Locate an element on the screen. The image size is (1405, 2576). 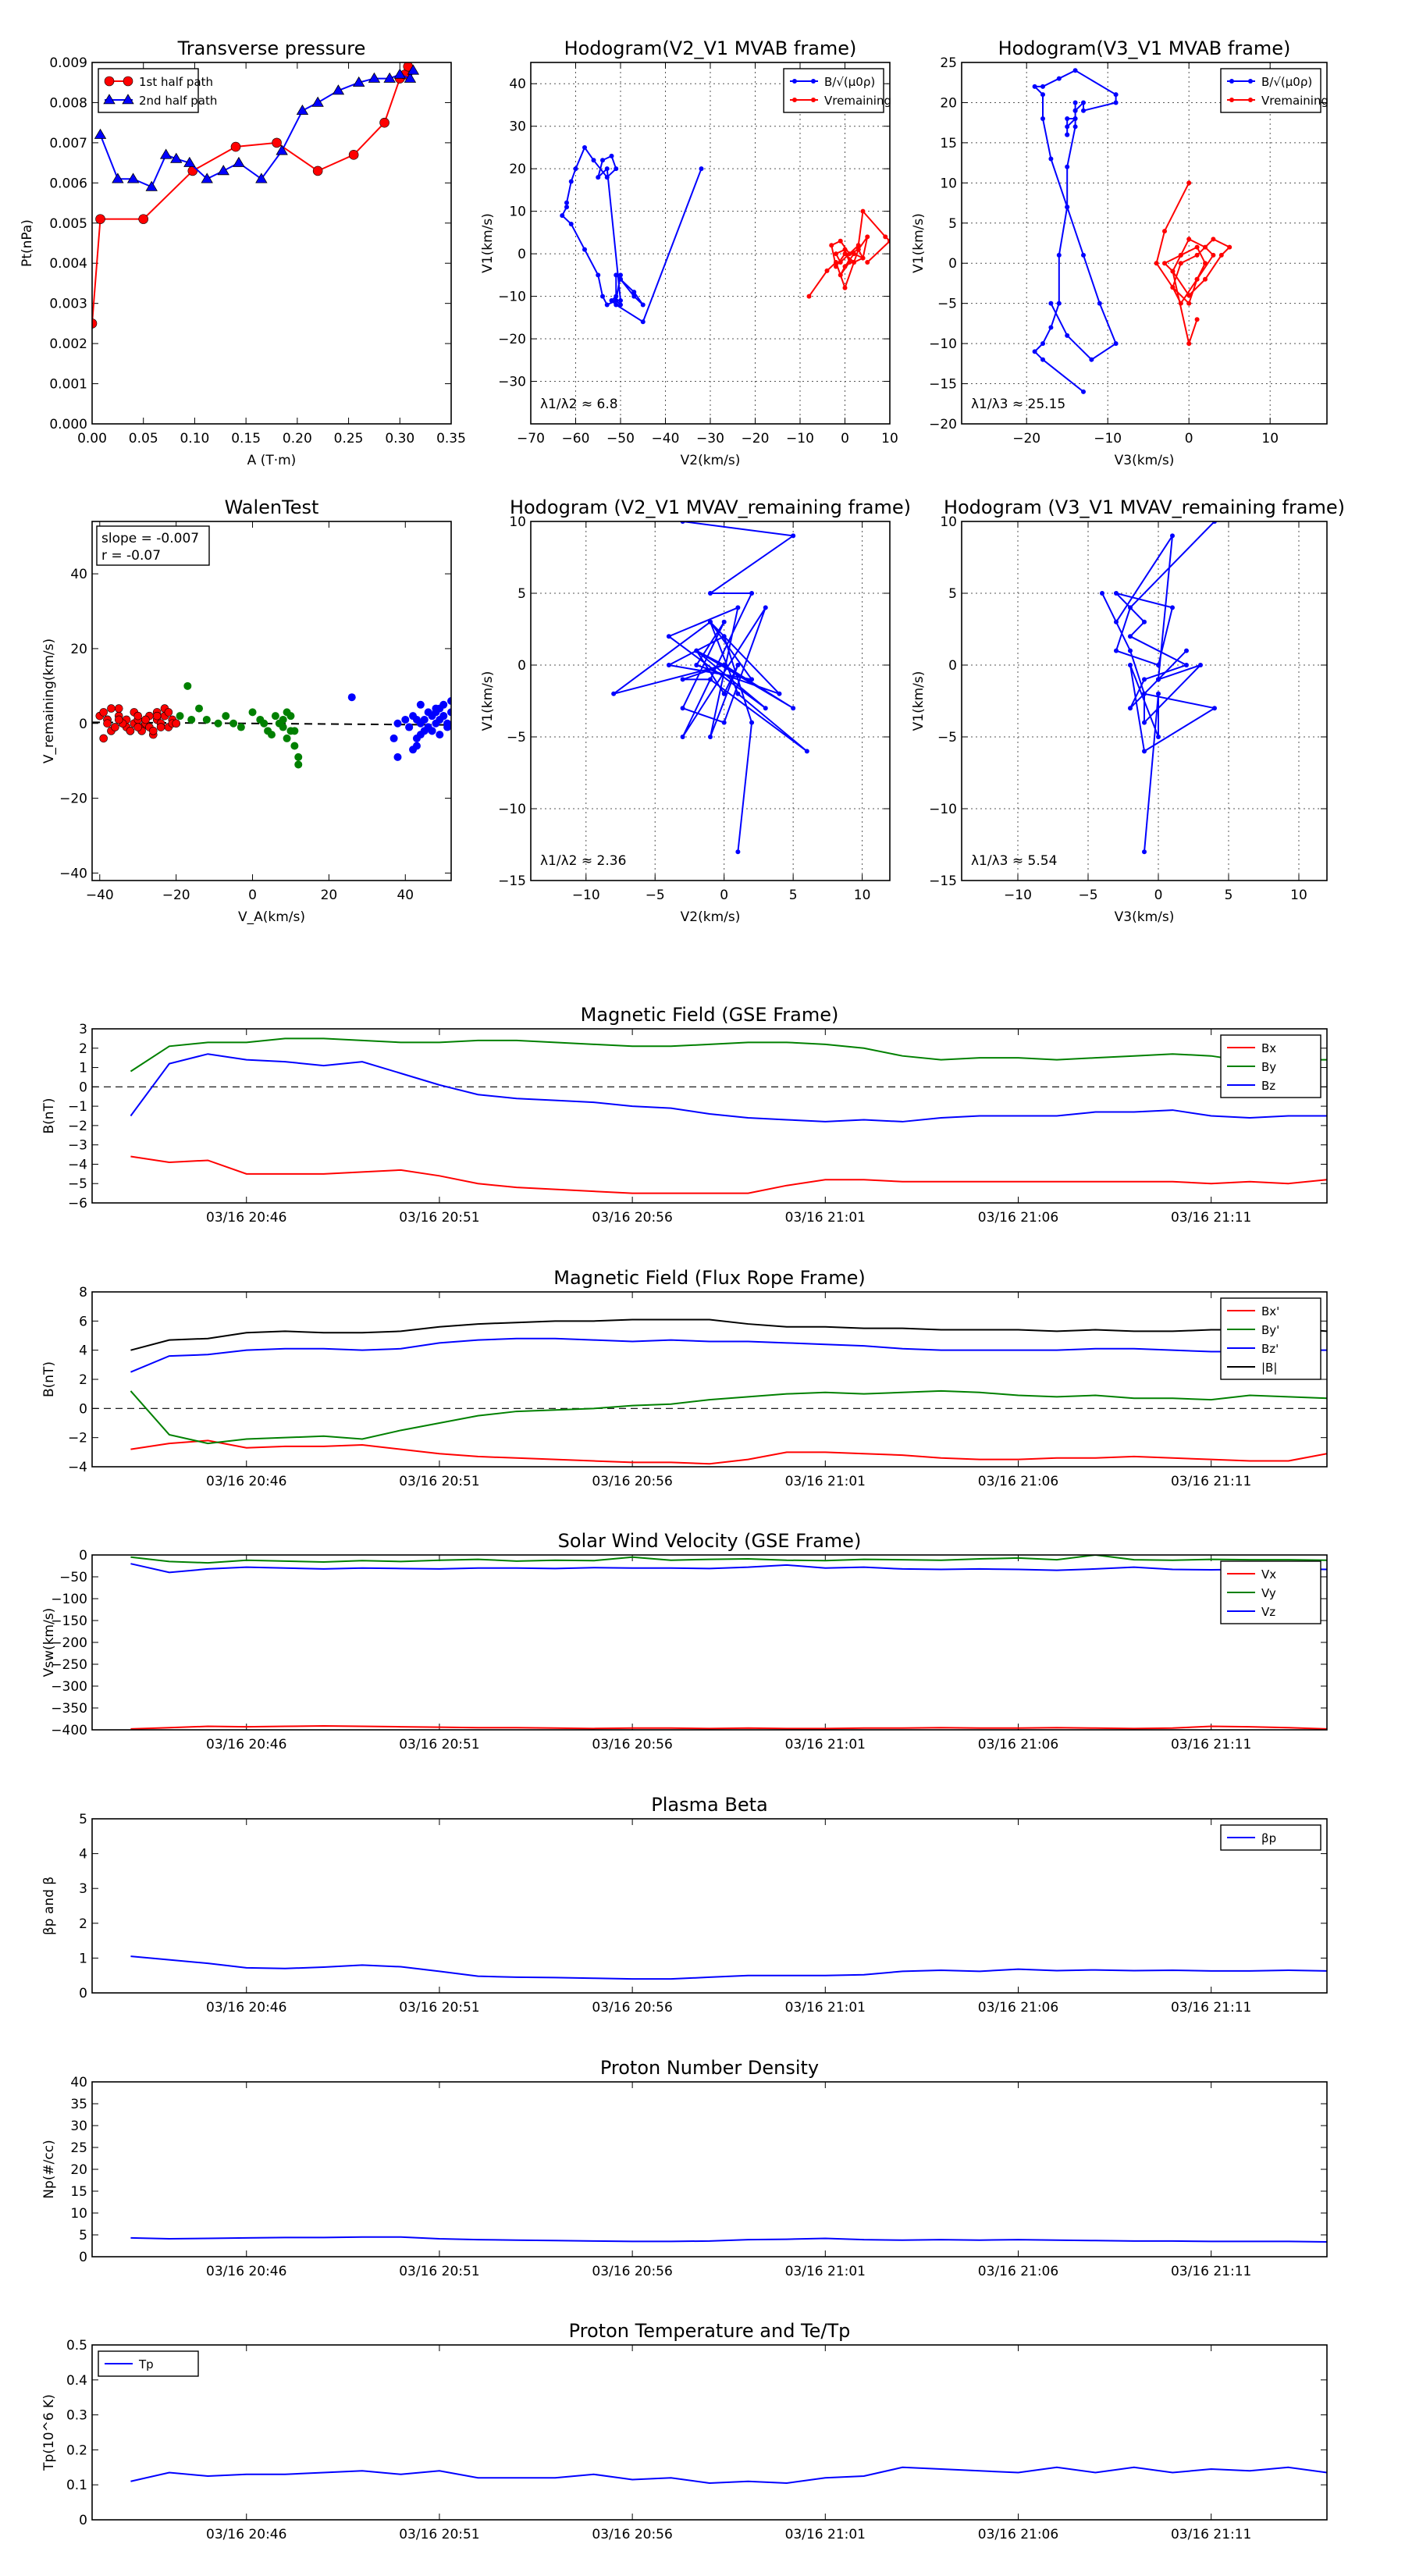
legend-label: By is located at coordinates (1269, 1067).